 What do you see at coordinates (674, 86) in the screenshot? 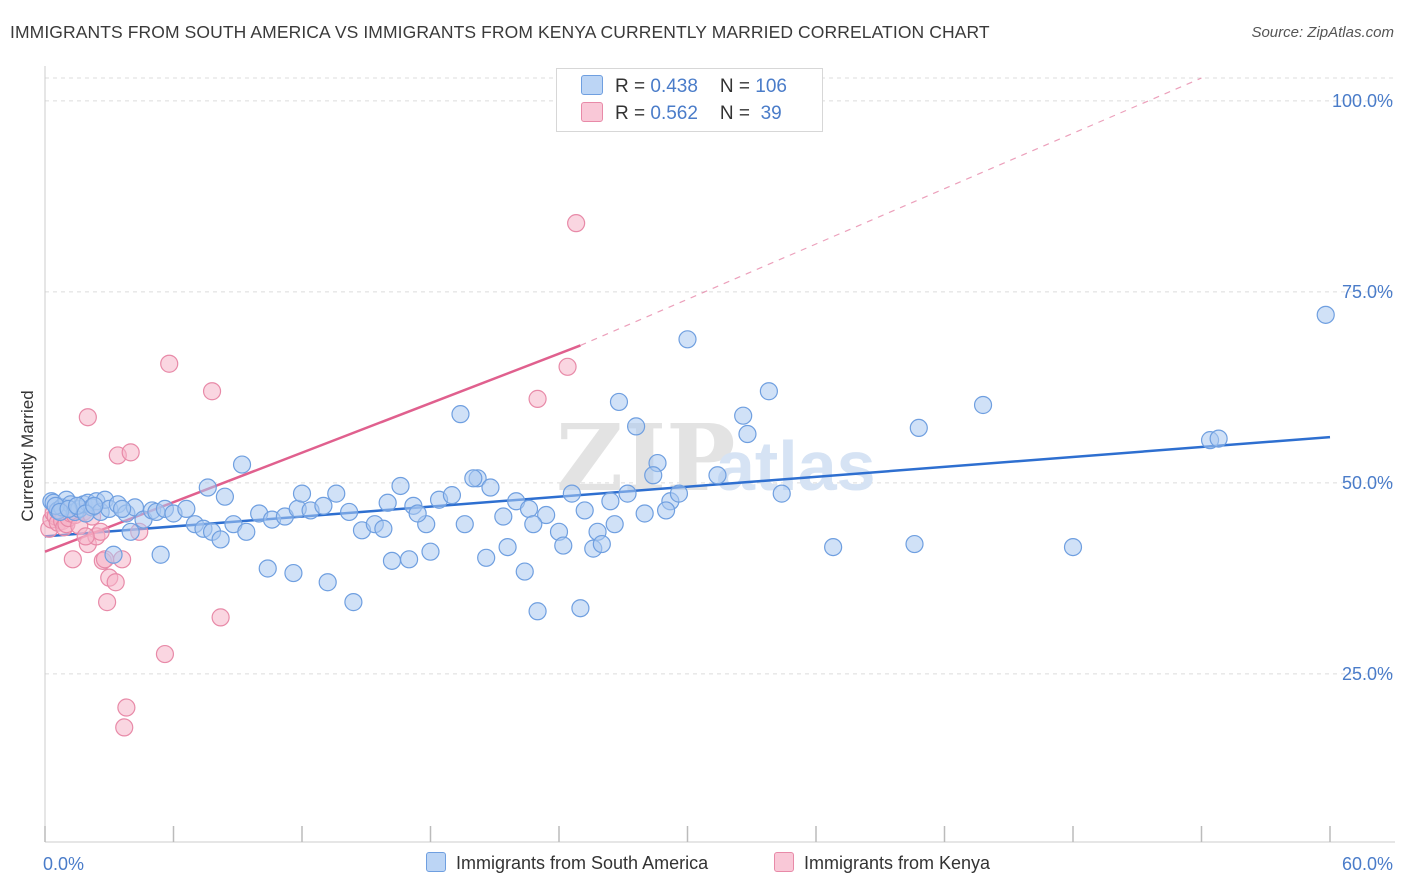
I see `r-value: 0.438` at bounding box center [674, 86].